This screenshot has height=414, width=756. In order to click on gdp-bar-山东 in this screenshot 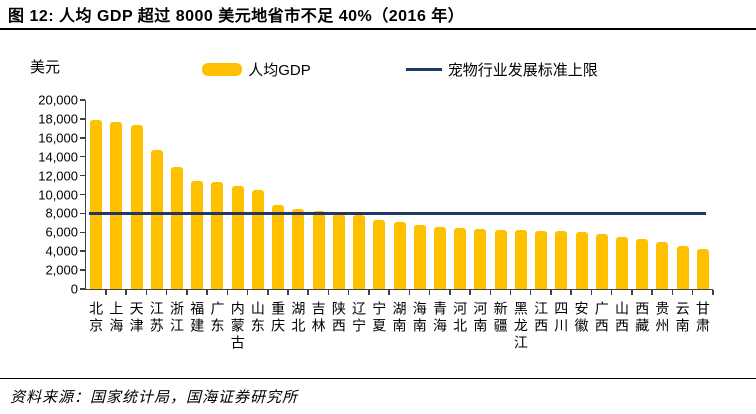, I will do `click(257, 239)`.